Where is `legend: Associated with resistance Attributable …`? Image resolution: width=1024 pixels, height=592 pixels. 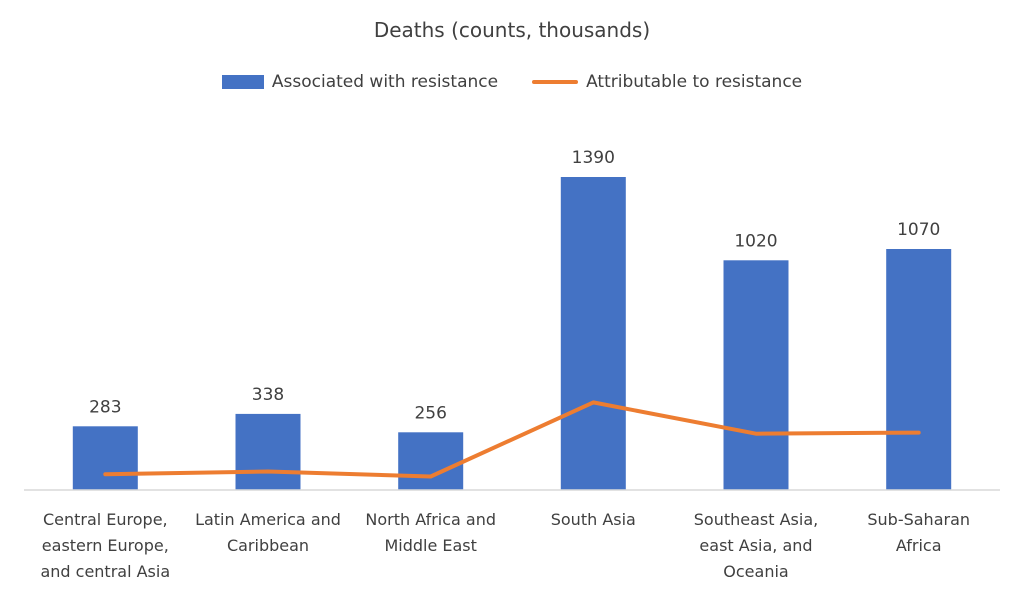
legend: Associated with resistance Attributable … is located at coordinates (512, 82).